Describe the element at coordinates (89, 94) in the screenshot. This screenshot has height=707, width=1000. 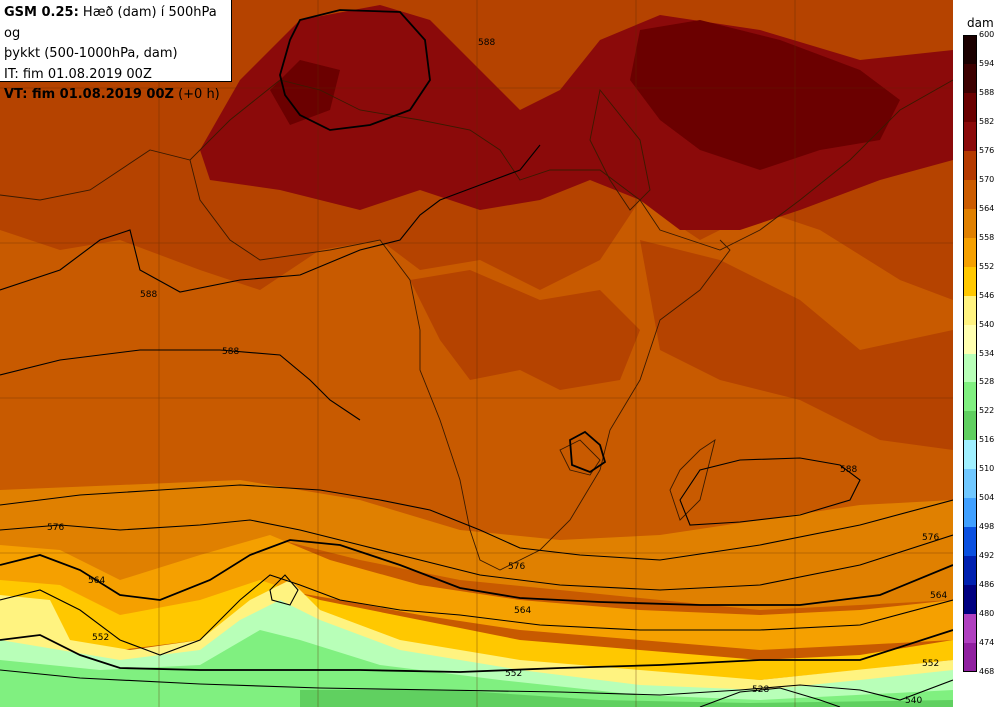
I see `valid-time: VT: fim 01.08.2019 00Z` at that location.